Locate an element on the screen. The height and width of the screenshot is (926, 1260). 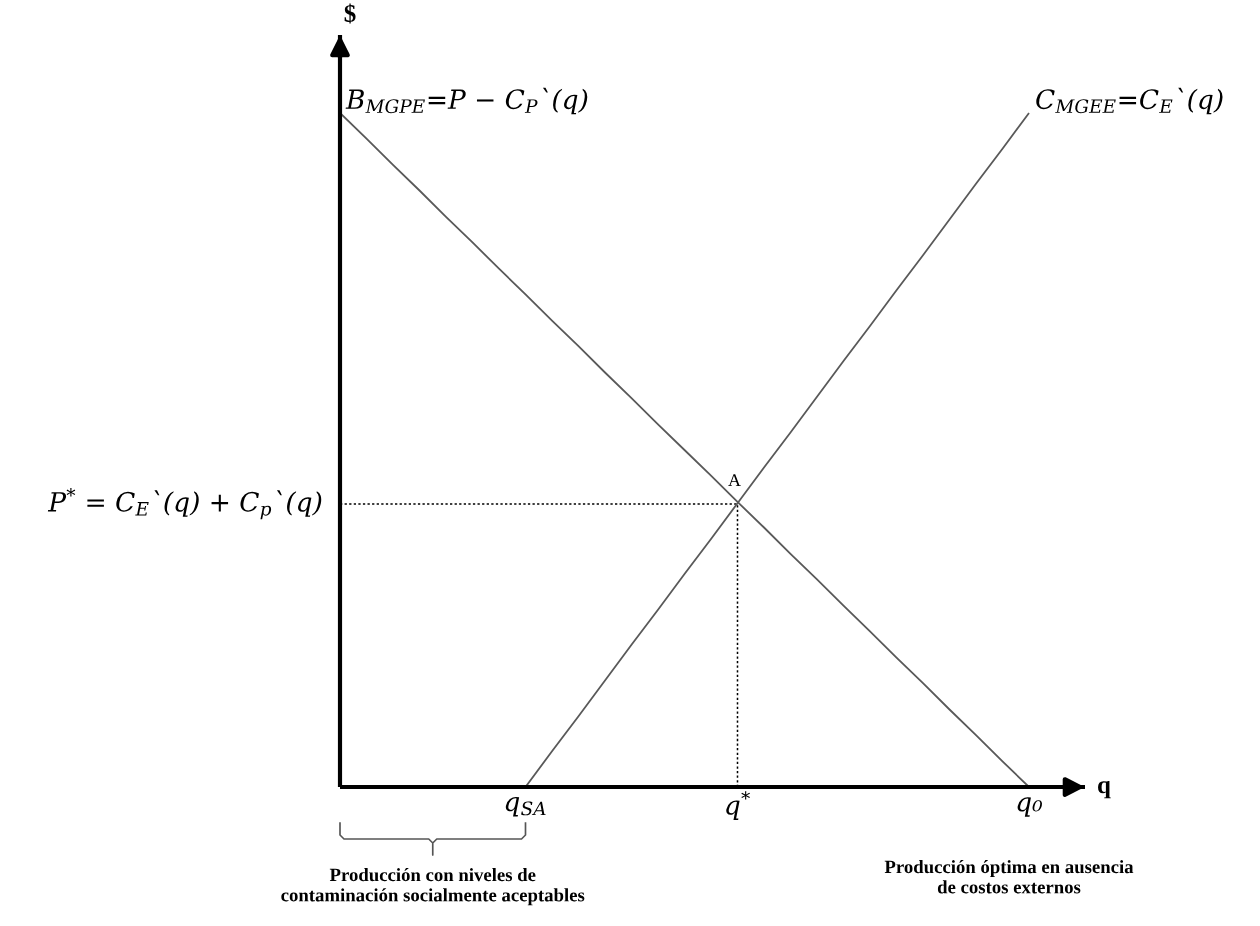
text: P$^{*}$ = C$_{E}$`(q) + C$_{p}$`(q) is located at coordinates (184, 504).